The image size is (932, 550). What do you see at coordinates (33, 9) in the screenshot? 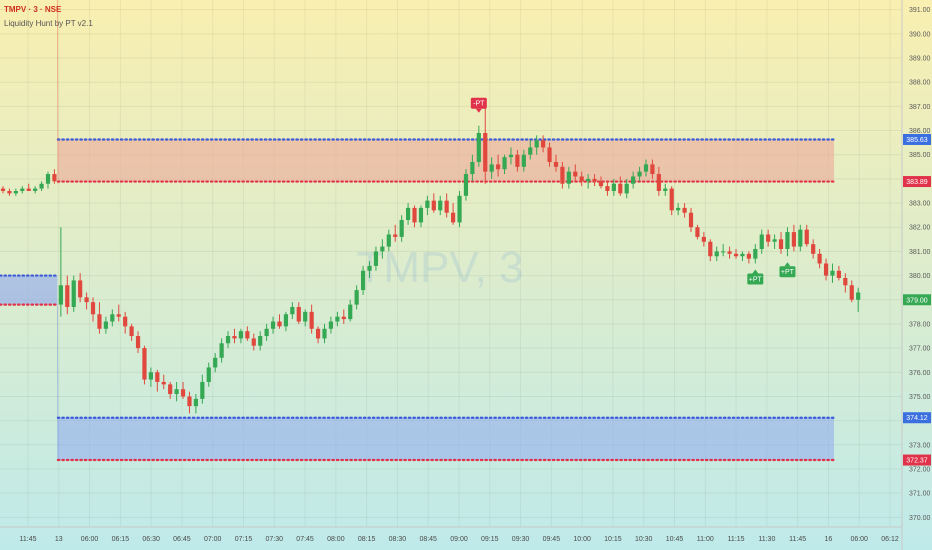
I see `symbol-title: TMPV · 3 · NSE` at bounding box center [33, 9].